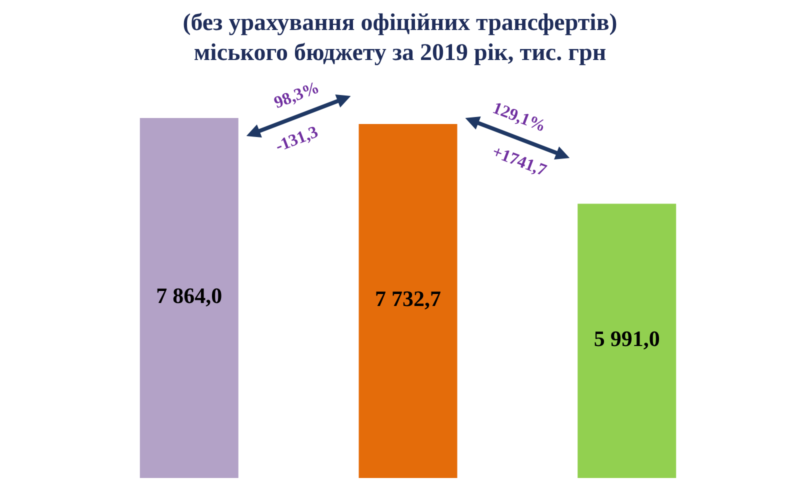 This screenshot has width=800, height=500. I want to click on text: 98,3%, so click(296, 95).